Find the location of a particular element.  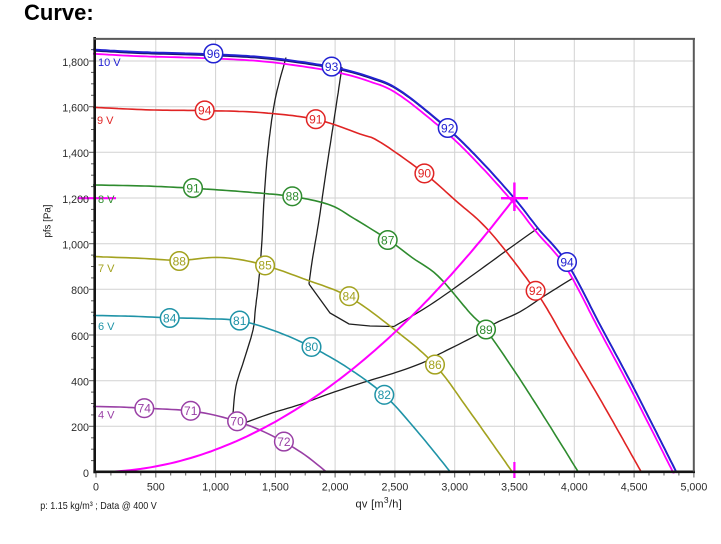

svg-text: 5,000 is located at coordinates (694, 488).